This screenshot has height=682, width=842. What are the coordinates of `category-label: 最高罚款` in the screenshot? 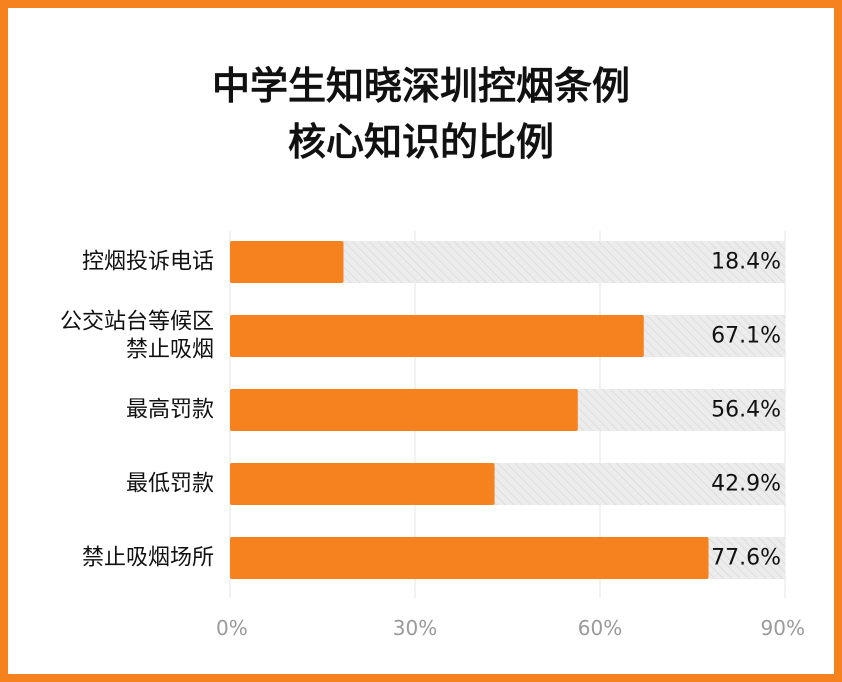 It's located at (170, 410).